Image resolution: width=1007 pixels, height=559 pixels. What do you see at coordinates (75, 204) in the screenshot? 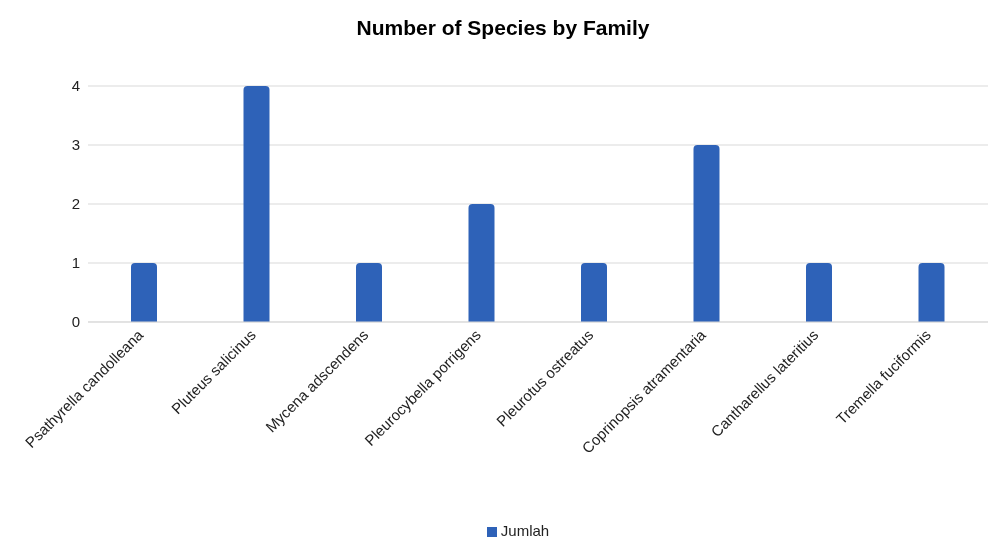
I see `y-tick-label: 2` at bounding box center [75, 204].